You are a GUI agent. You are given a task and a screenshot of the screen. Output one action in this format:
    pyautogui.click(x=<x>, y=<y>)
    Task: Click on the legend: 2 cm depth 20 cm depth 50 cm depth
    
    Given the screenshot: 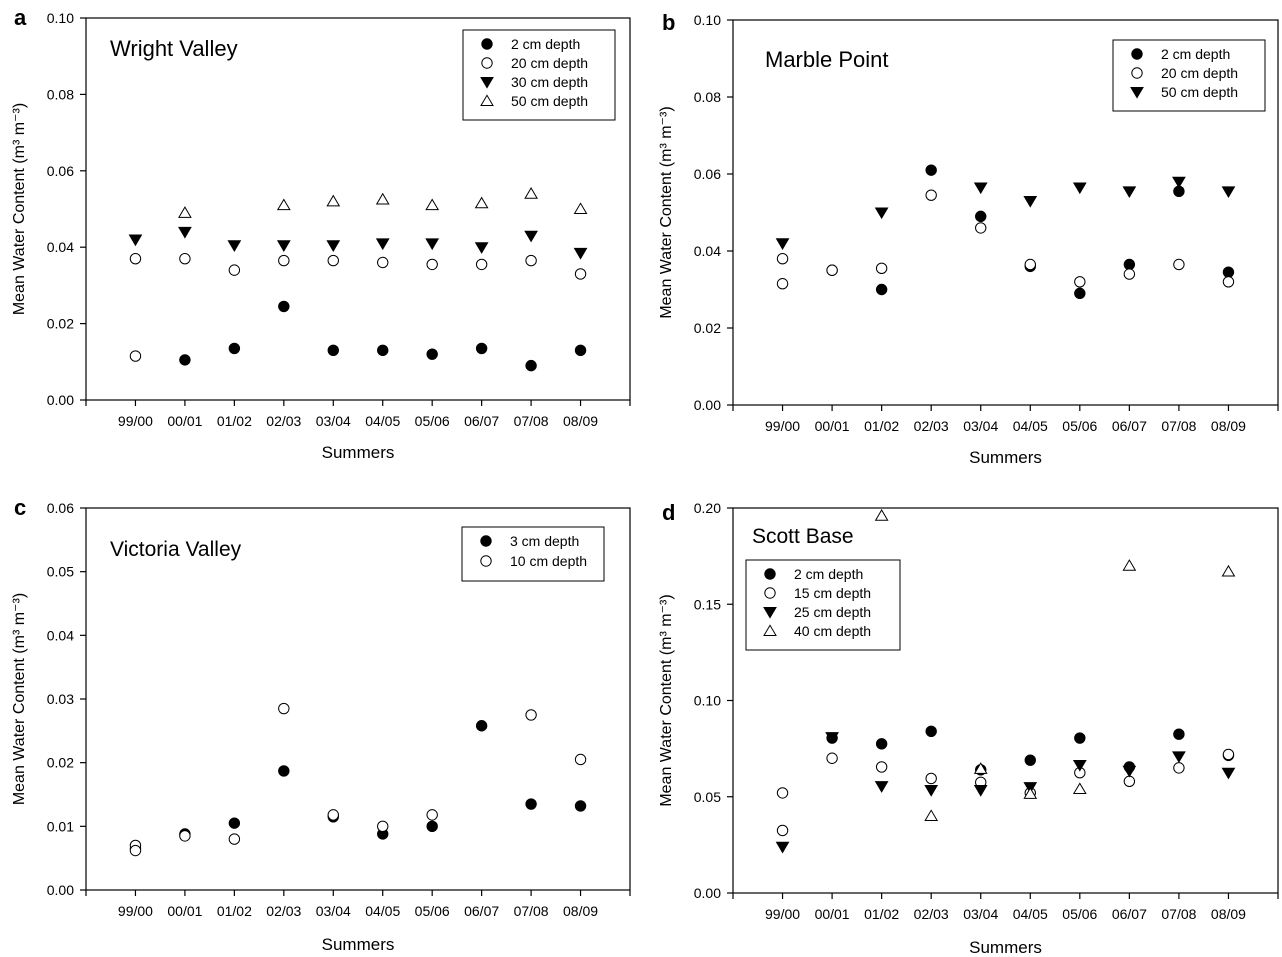 What is the action you would take?
    pyautogui.click(x=1189, y=75)
    